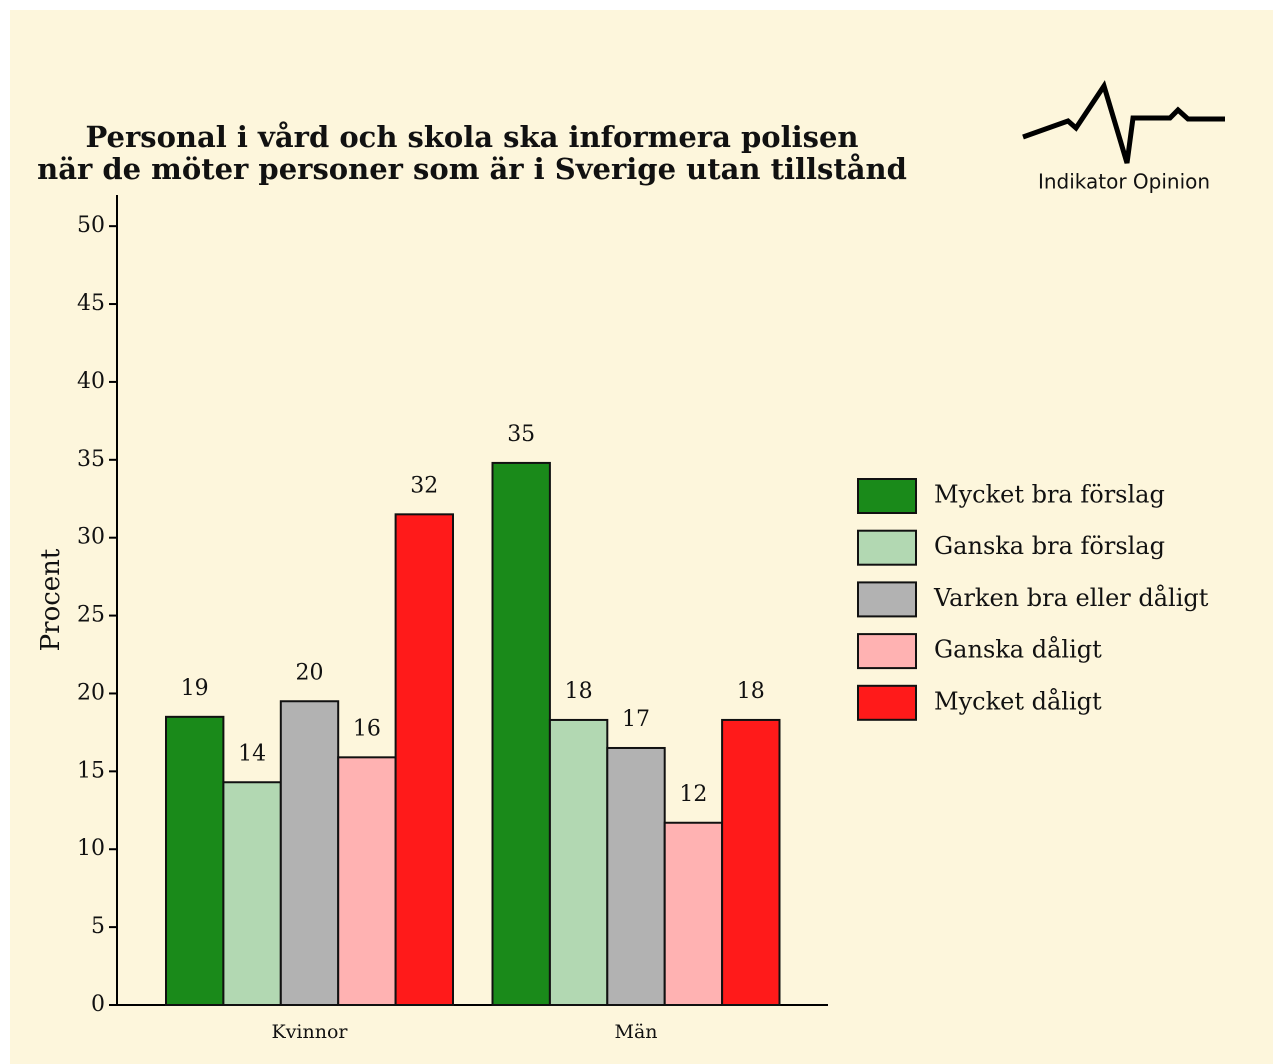  What do you see at coordinates (91, 381) in the screenshot?
I see `y-tick-label: 40` at bounding box center [91, 381].